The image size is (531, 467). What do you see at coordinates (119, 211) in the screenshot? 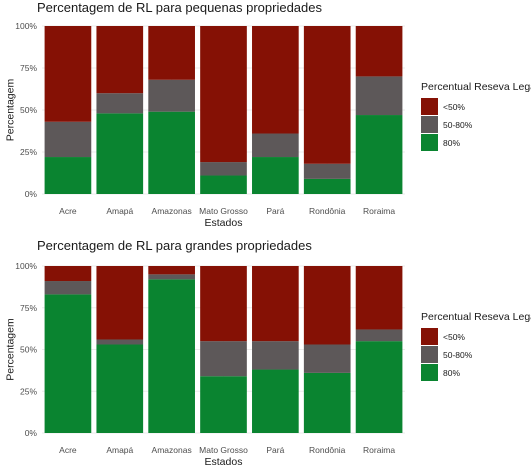
I see `chart1-x-tick-label: Amapá` at bounding box center [119, 211].